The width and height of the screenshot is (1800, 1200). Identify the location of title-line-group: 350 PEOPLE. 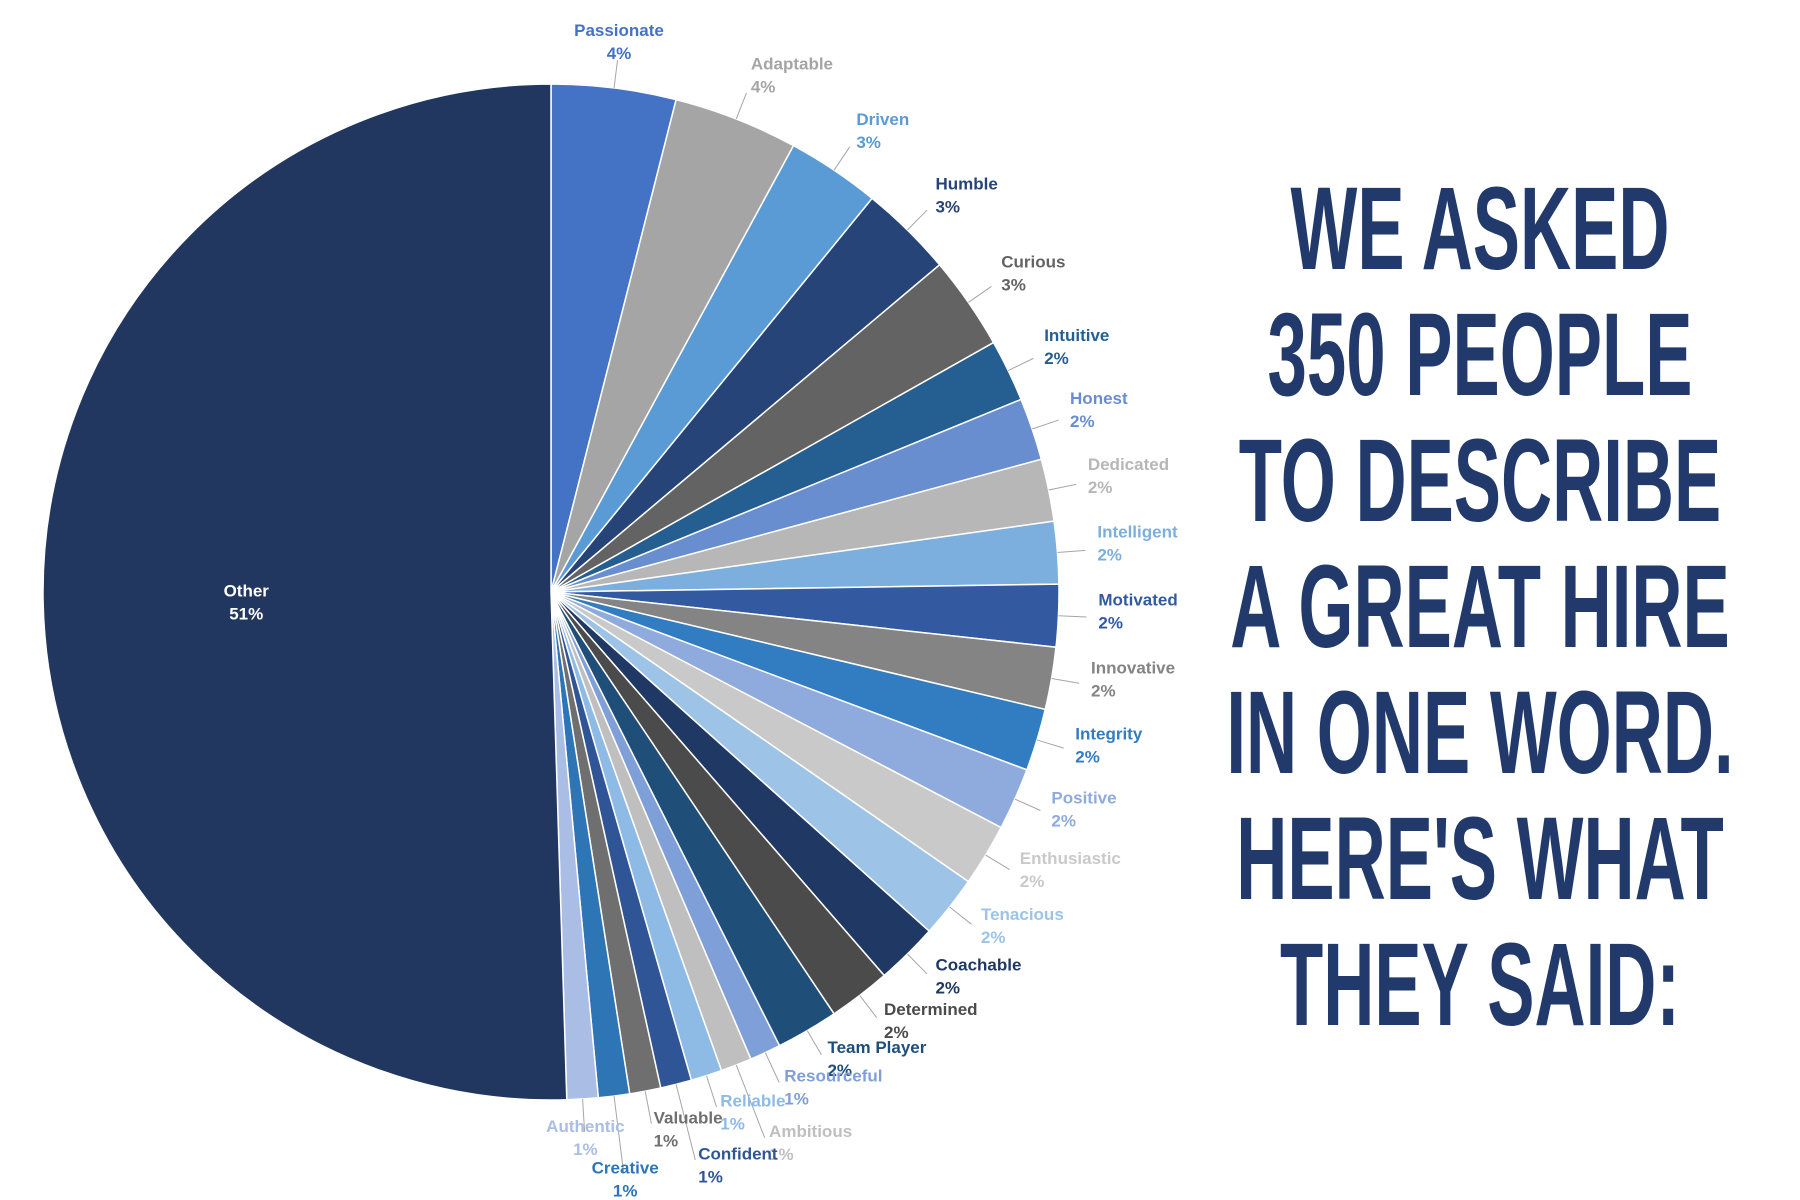
(1480, 354).